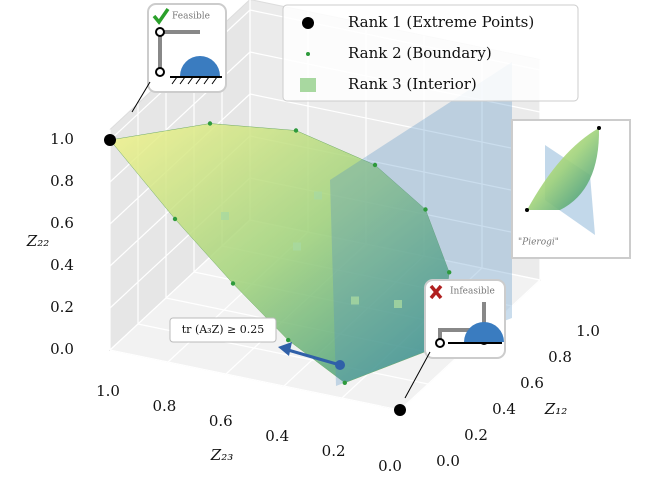 The height and width of the screenshot is (491, 646). I want to click on z-tick-label: 0.4, so click(62, 265).